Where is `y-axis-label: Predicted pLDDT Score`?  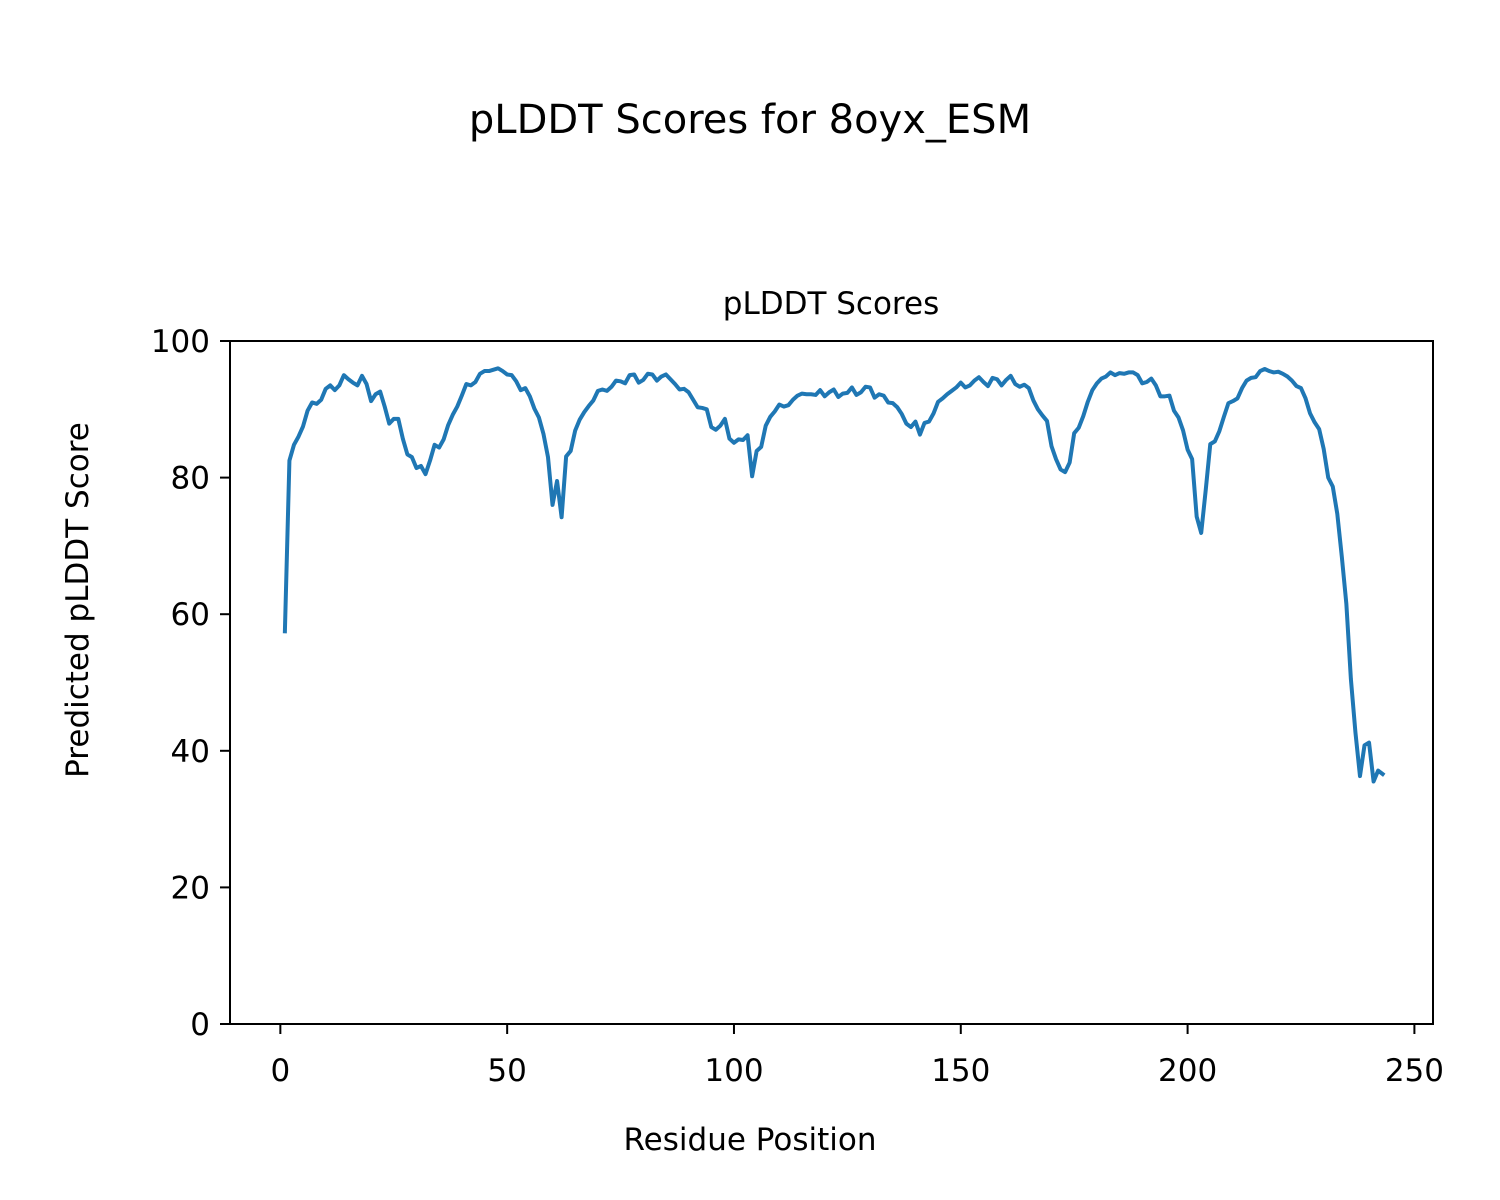 y-axis-label: Predicted pLDDT Score is located at coordinates (78, 600).